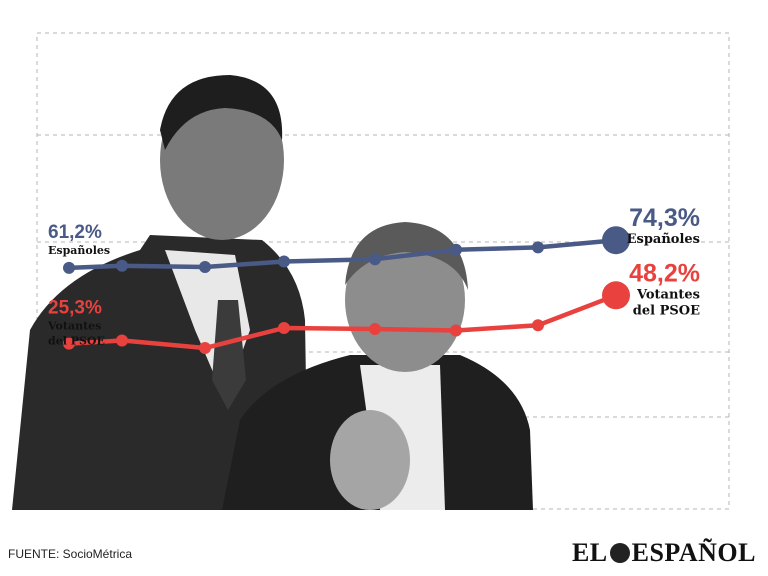  What do you see at coordinates (74, 326) in the screenshot?
I see `start-sub-label: Votantes` at bounding box center [74, 326].